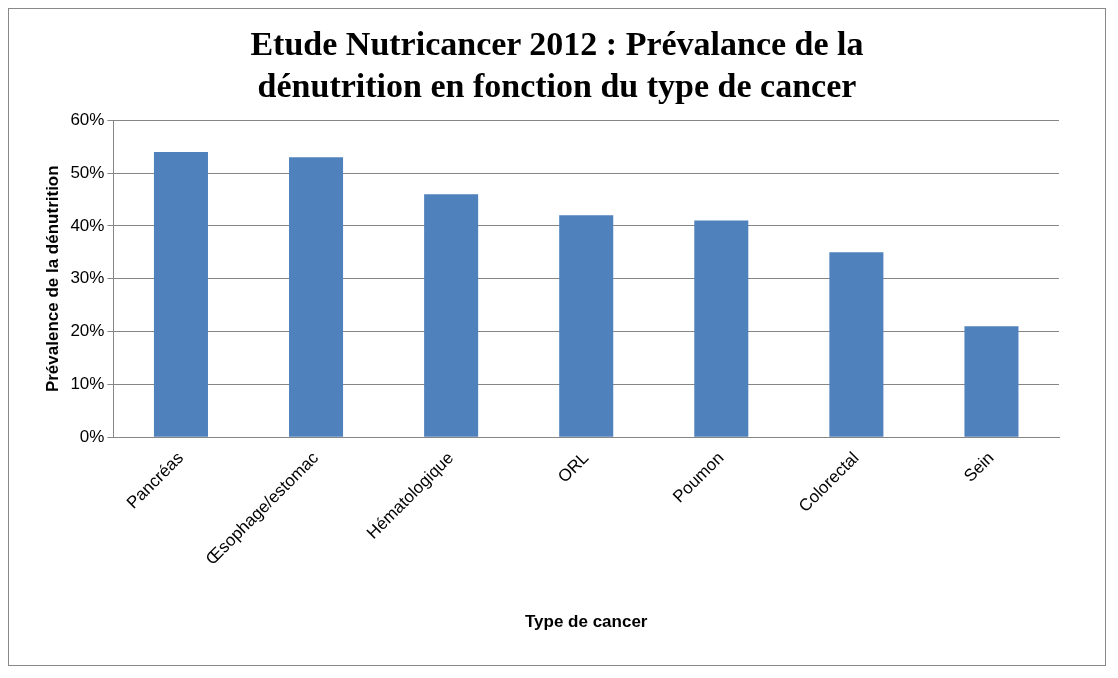 This screenshot has width=1118, height=678. What do you see at coordinates (586, 622) in the screenshot?
I see `x-axis-title: Type de cancer` at bounding box center [586, 622].